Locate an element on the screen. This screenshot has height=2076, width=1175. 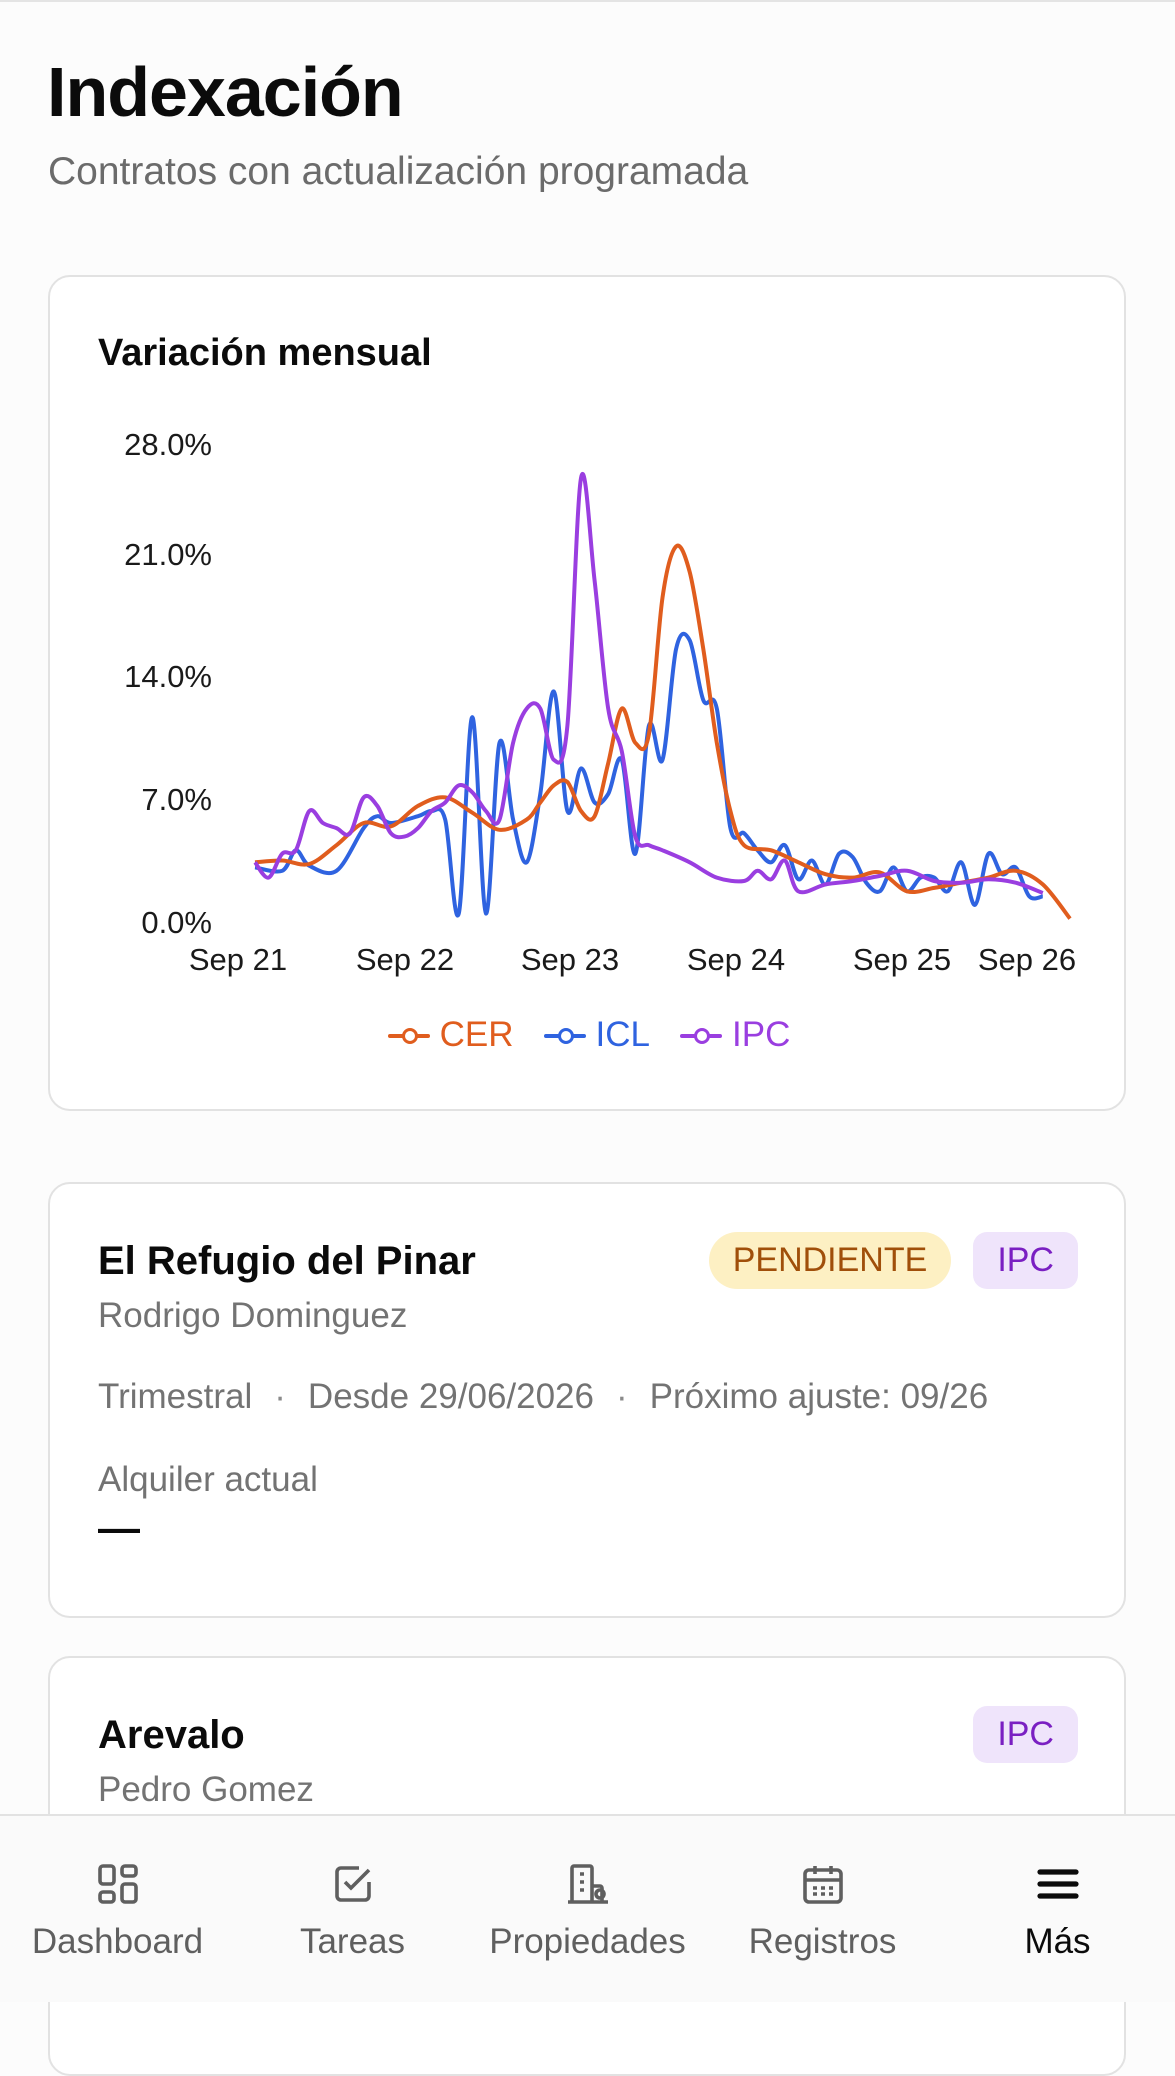
badges: PENDIENTE IPC is located at coordinates (893, 1260).